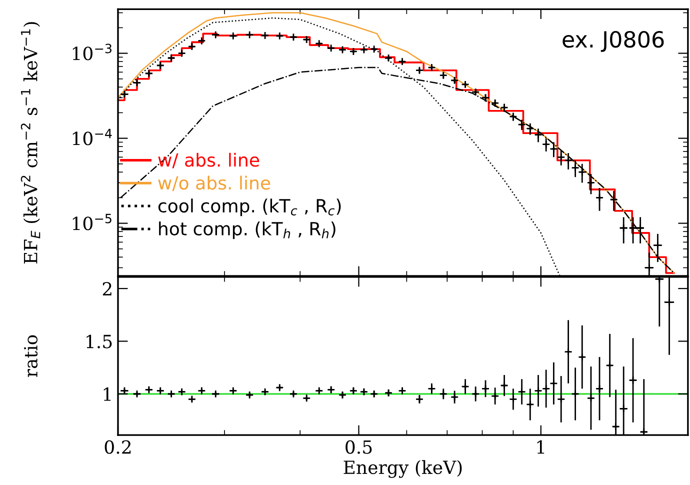  What do you see at coordinates (359, 447) in the screenshot?
I see `x-tick-label: 0.5` at bounding box center [359, 447].